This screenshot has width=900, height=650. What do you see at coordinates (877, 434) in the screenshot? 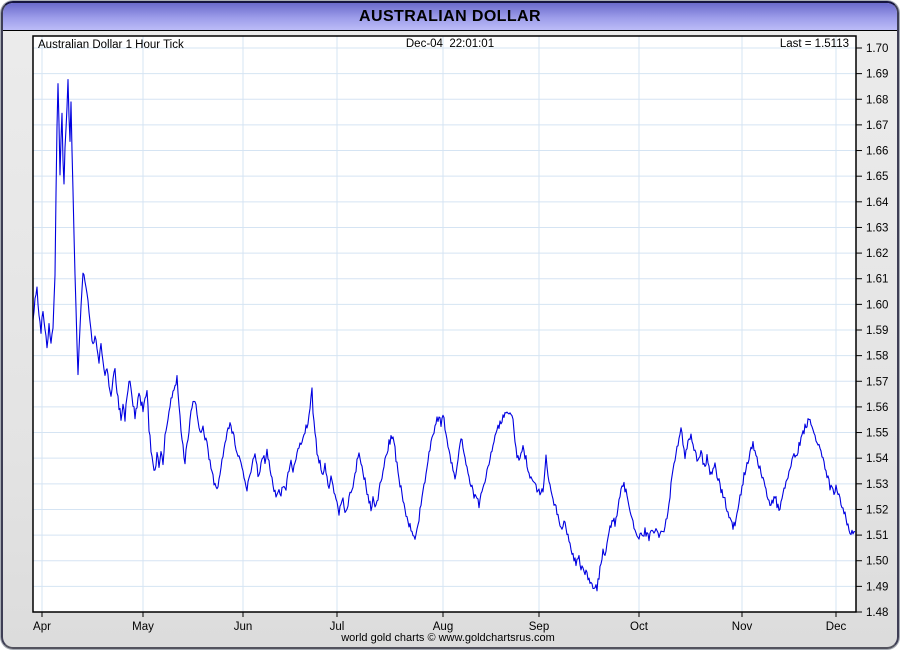
I see `y-axis-label: 1.55` at bounding box center [877, 434].